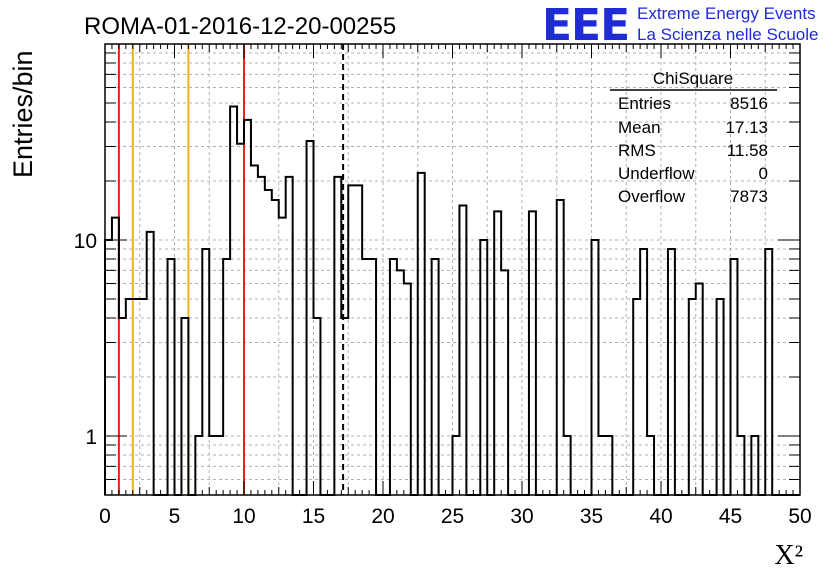 This screenshot has height=572, width=836. I want to click on y-axis-label: Entries/bin, so click(23, 114).